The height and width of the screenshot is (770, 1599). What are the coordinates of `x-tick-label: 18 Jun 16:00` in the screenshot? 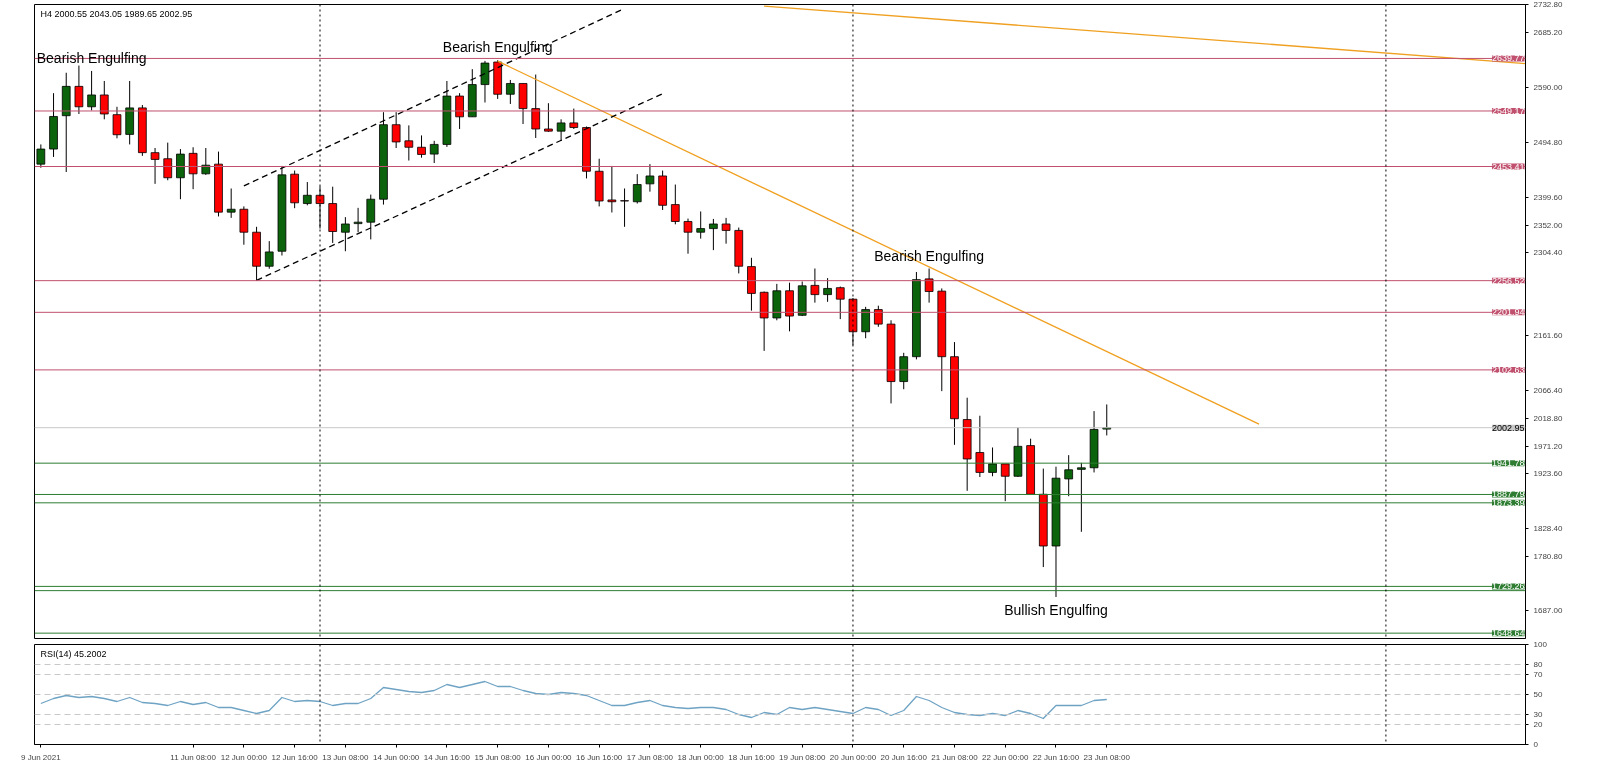 It's located at (752, 757).